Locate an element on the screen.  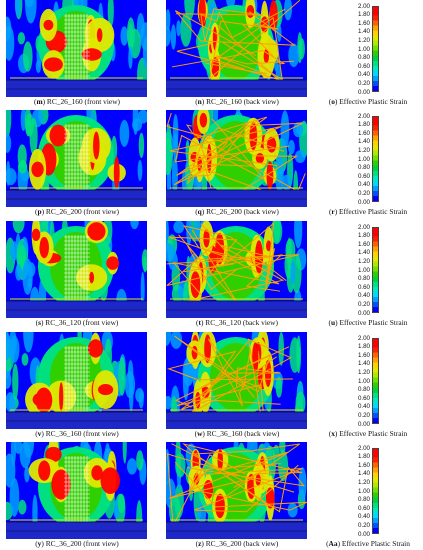
legend-caption: (Aa) Effective Plastic Strain is located at coordinates (368, 543).